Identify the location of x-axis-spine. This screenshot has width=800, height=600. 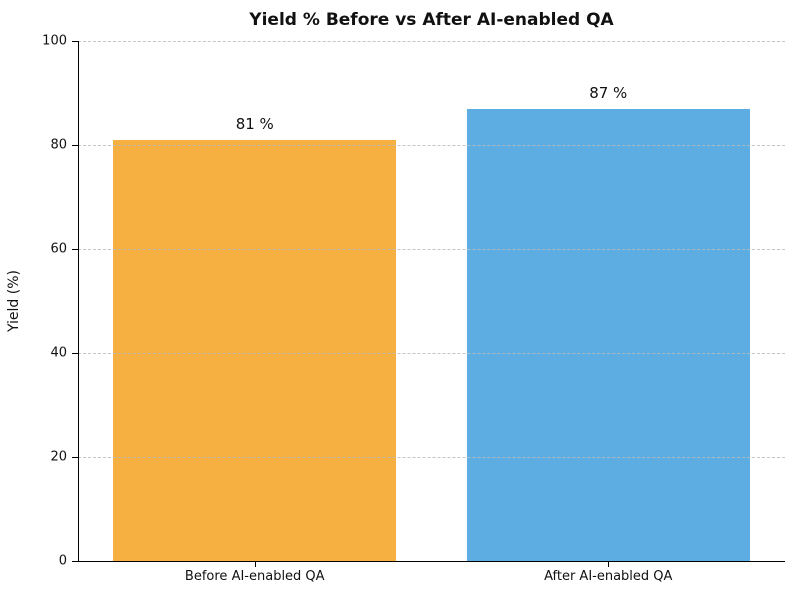
(431, 561).